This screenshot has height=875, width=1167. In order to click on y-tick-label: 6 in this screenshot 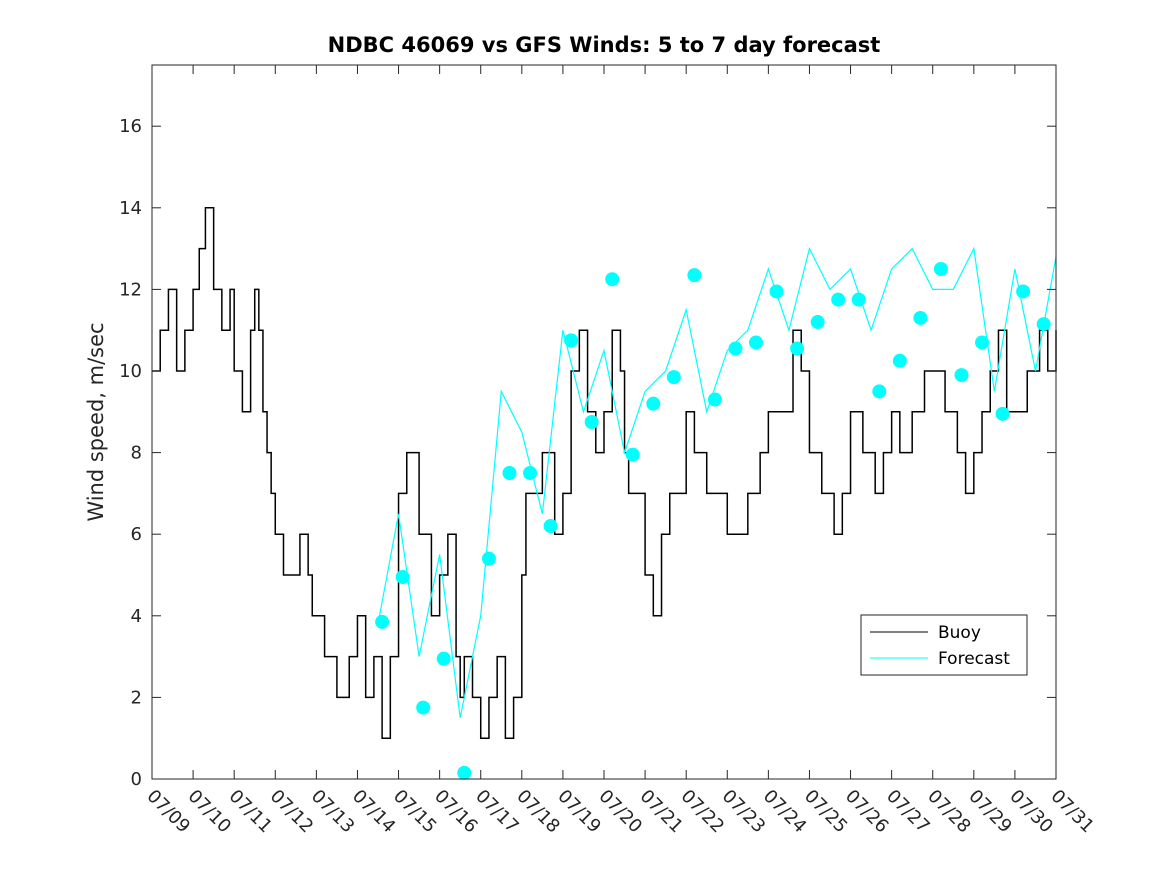, I will do `click(136, 534)`.